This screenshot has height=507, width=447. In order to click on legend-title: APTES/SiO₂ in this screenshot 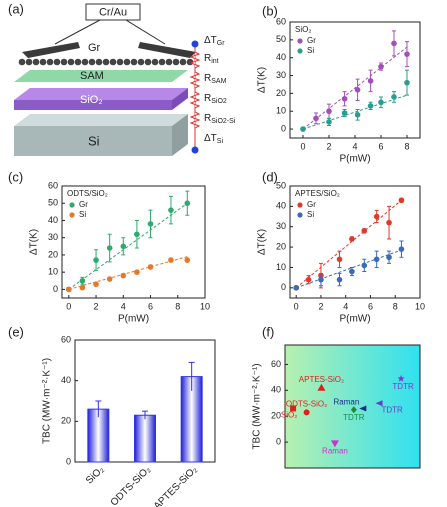, I will do `click(317, 193)`.